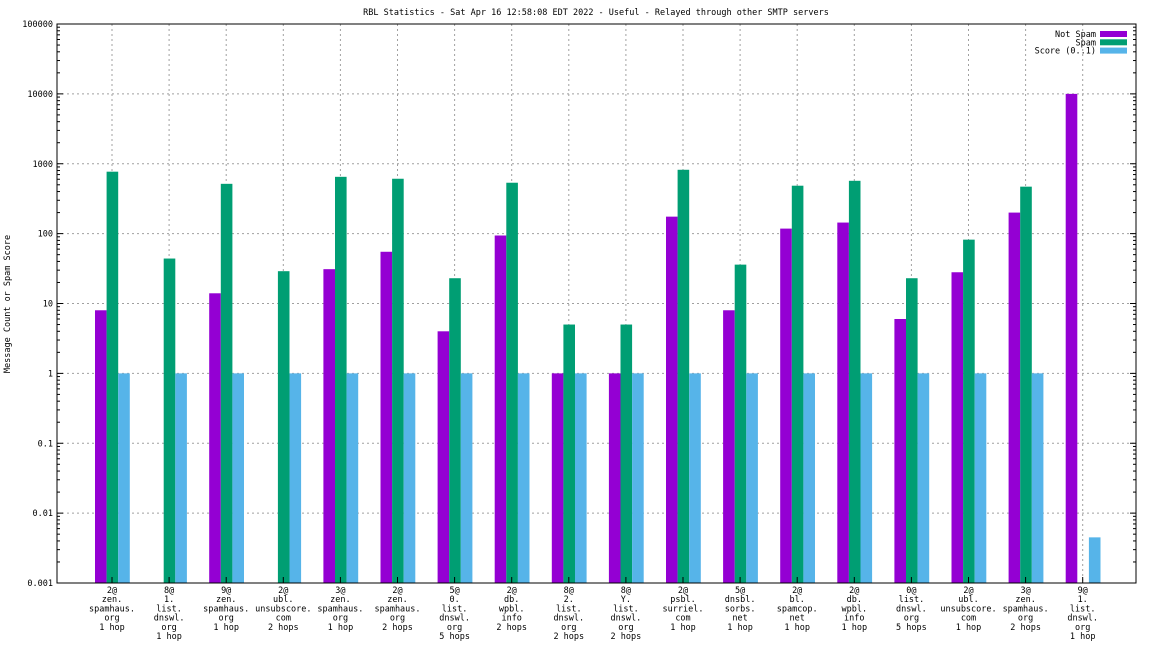 The image size is (1152, 648). I want to click on y-tick-label: 0.1, so click(45, 444).